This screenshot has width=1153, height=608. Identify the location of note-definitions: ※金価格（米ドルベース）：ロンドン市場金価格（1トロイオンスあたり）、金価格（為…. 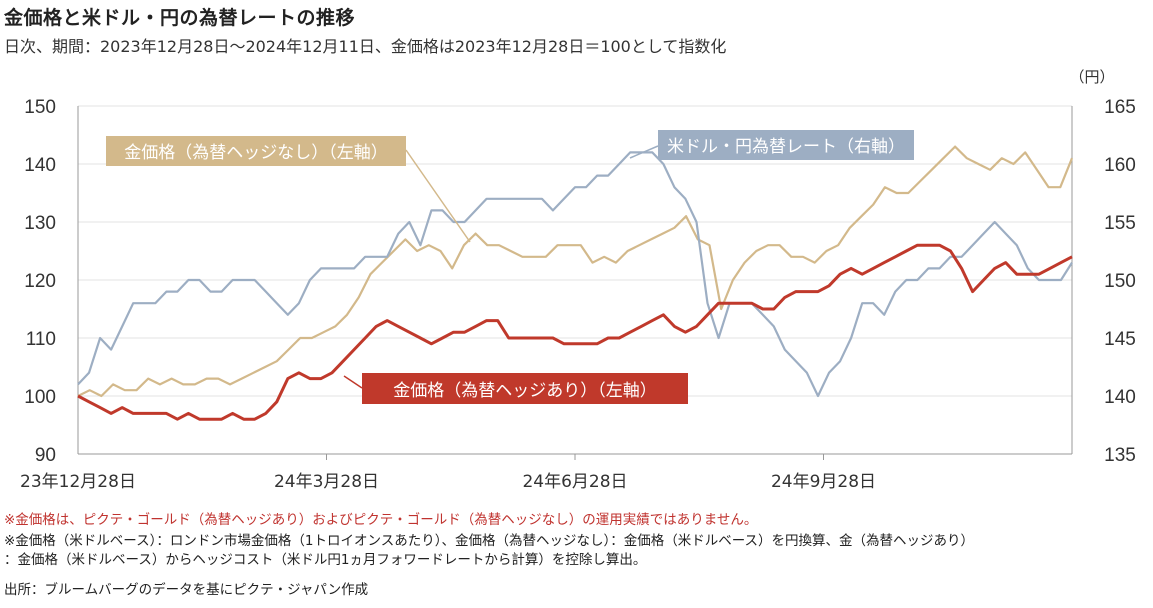
(489, 541).